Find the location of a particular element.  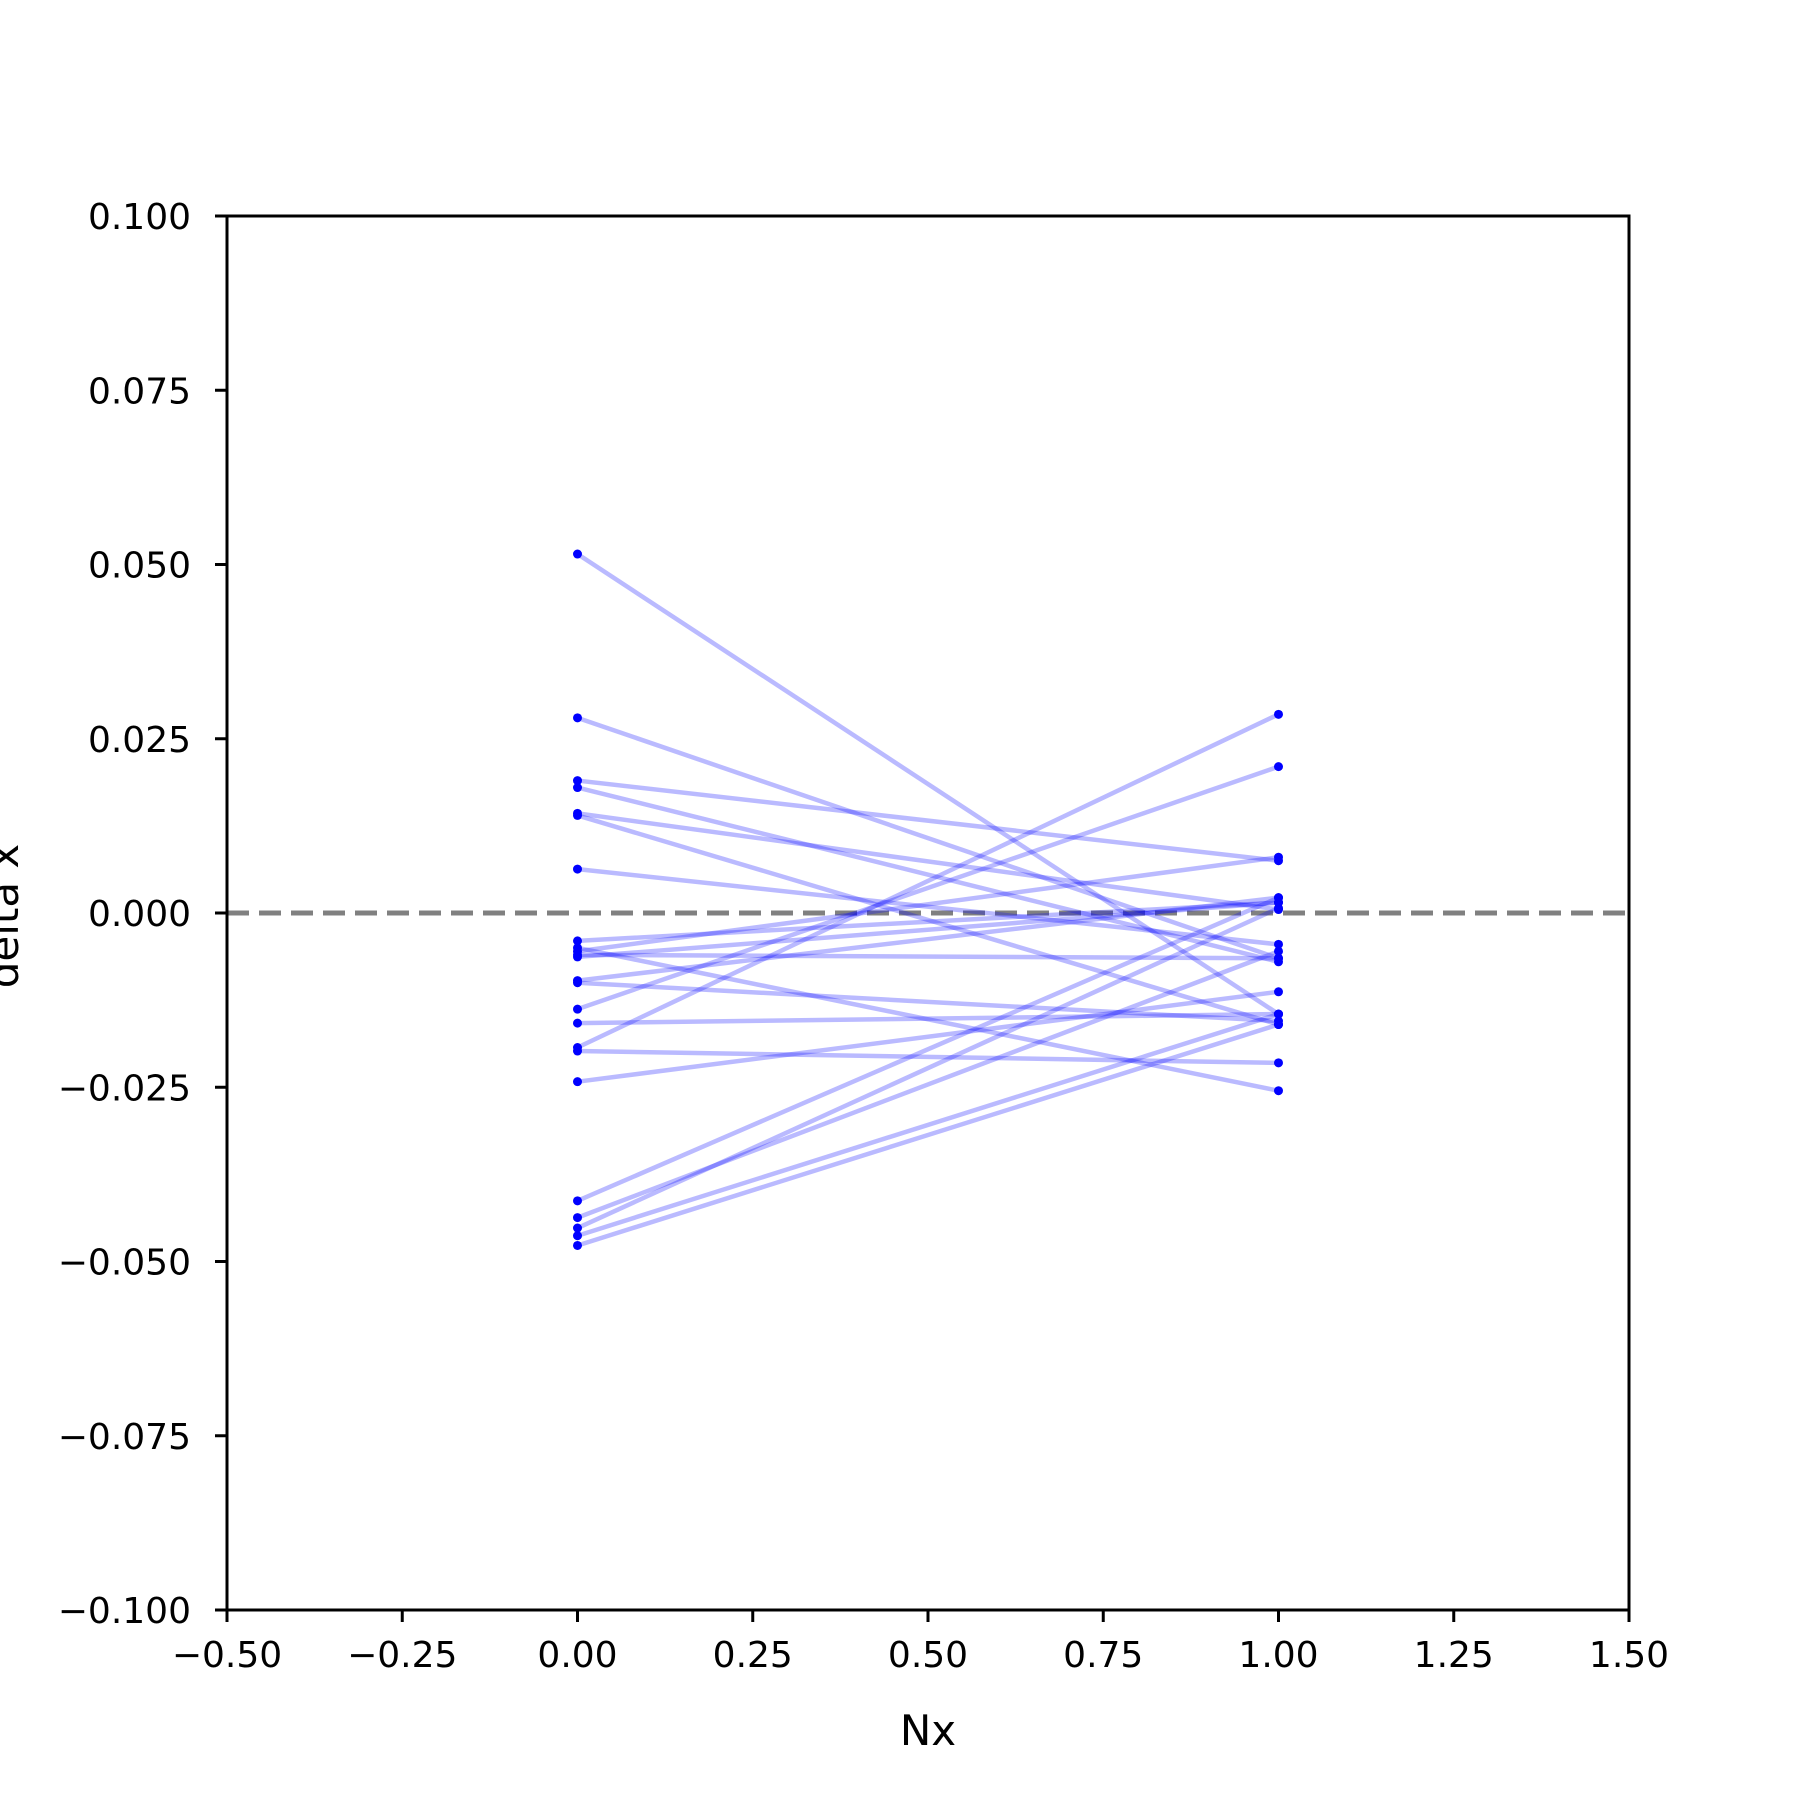

x-tick-label: 1.00 is located at coordinates (1278, 1655).